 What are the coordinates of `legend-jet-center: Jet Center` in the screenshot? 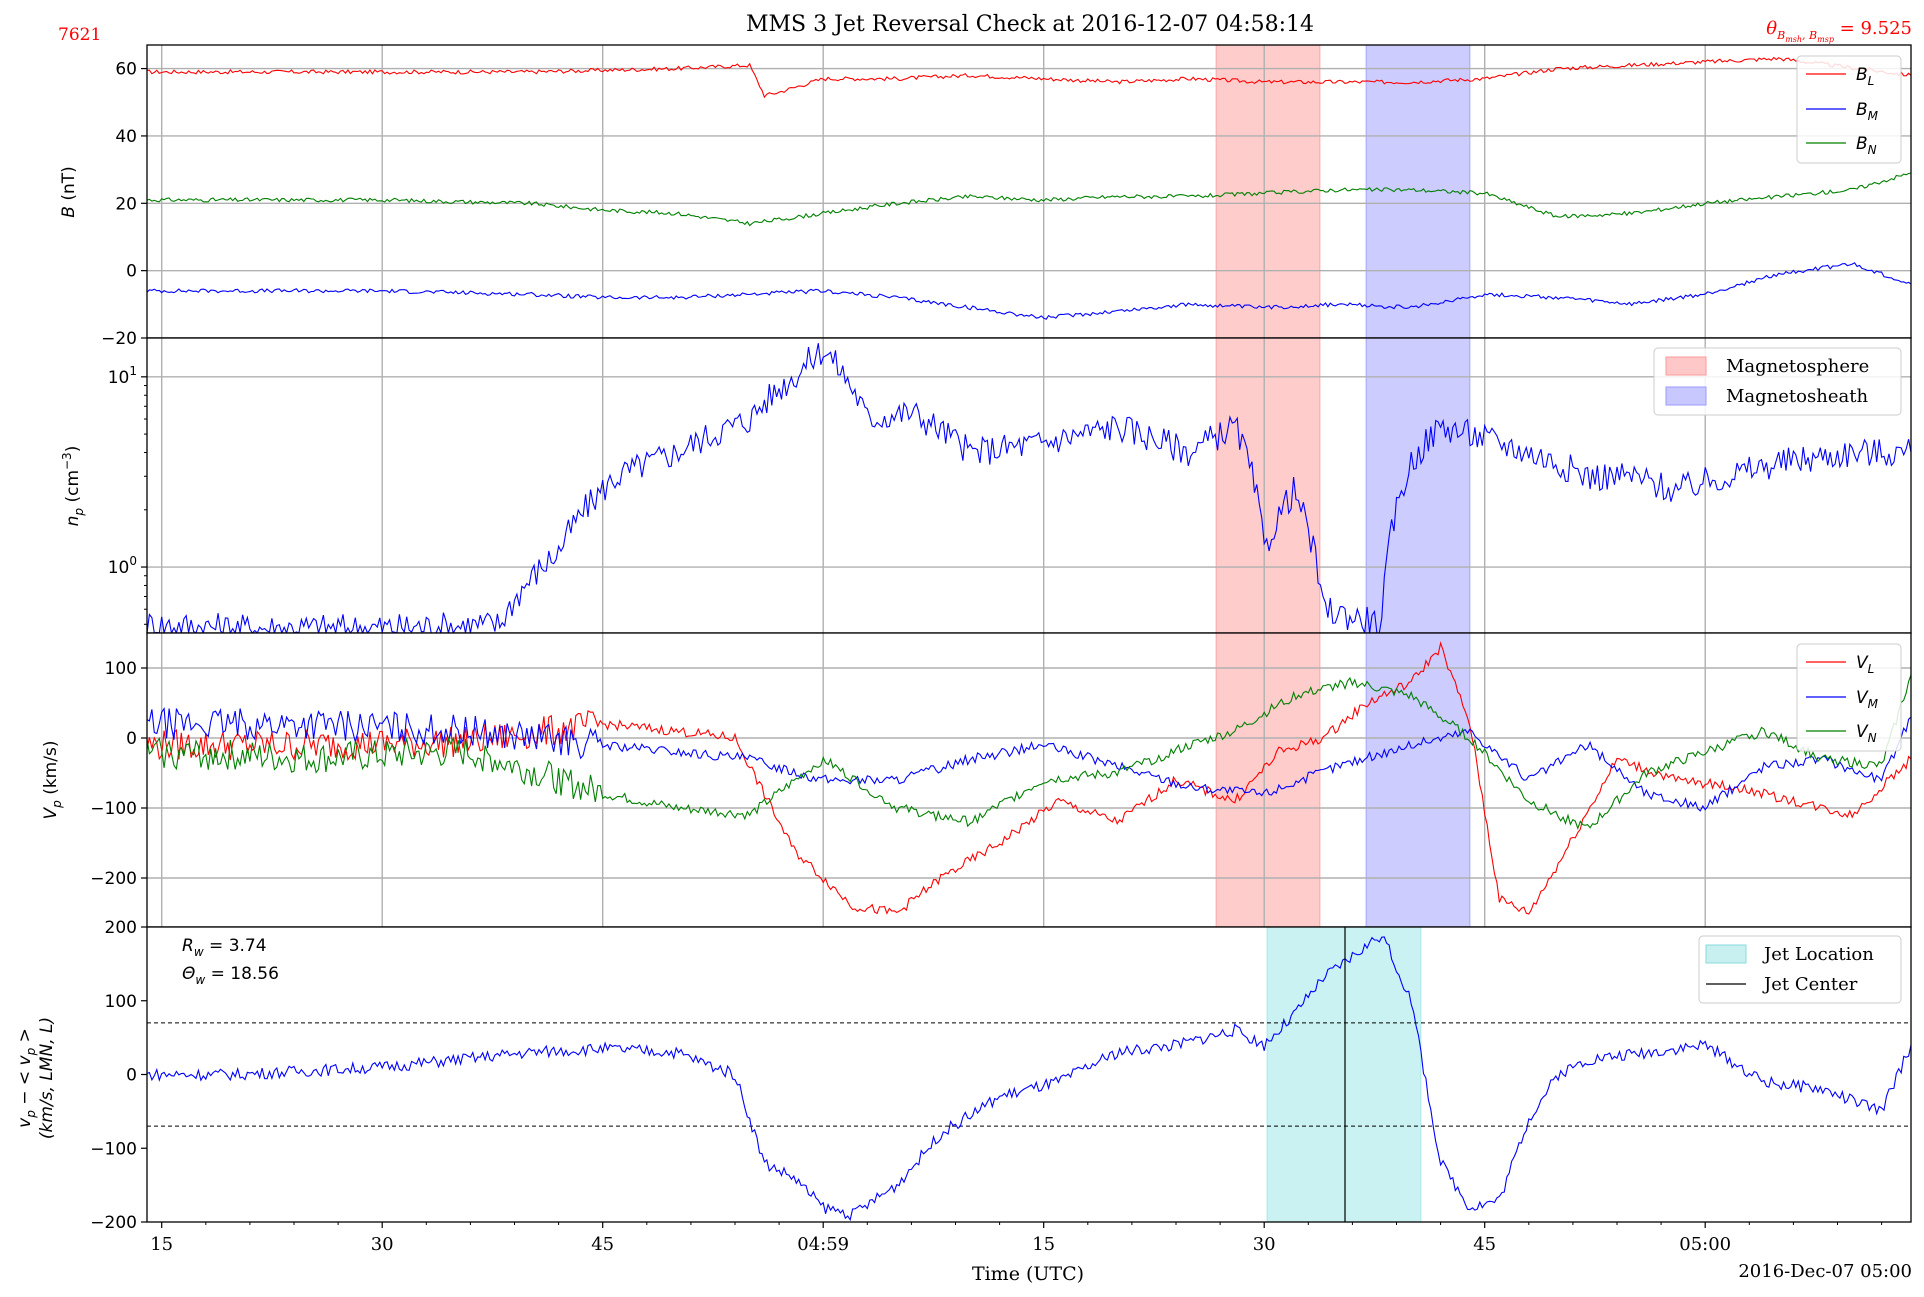 It's located at (1810, 984).